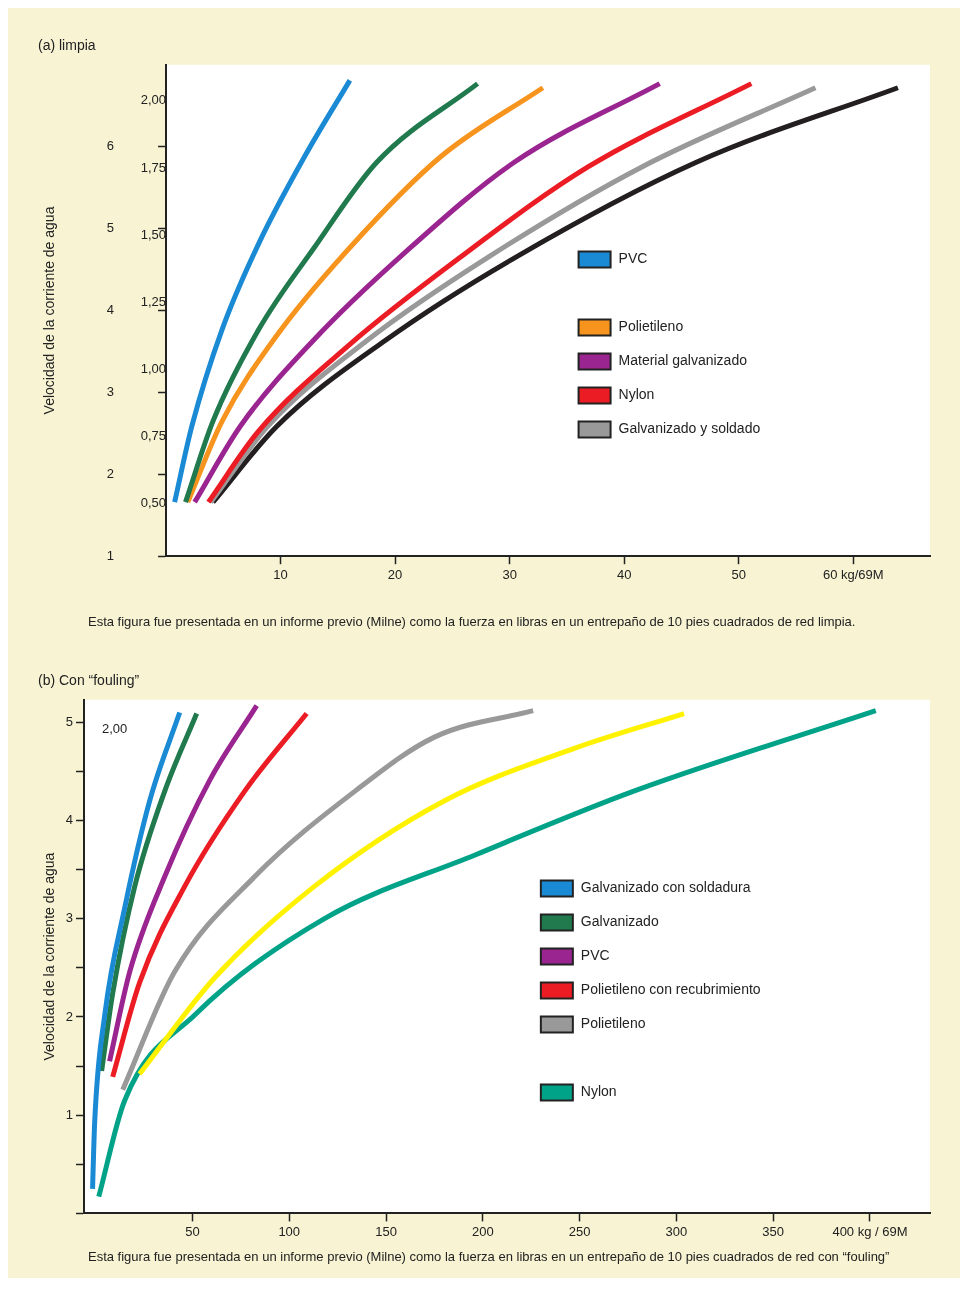 Image resolution: width=968 pixels, height=1292 pixels. Describe the element at coordinates (619, 921) in the screenshot. I see `legend-label: Galvanizado` at that location.